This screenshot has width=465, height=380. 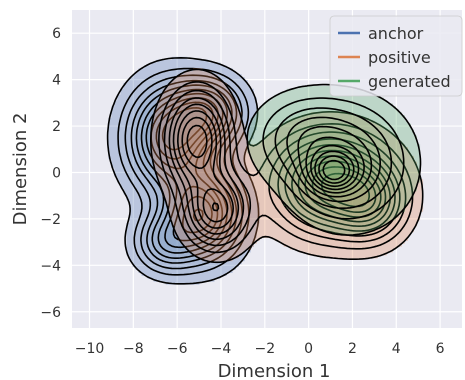 I want to click on x-tick-label: 6, so click(x=440, y=349).